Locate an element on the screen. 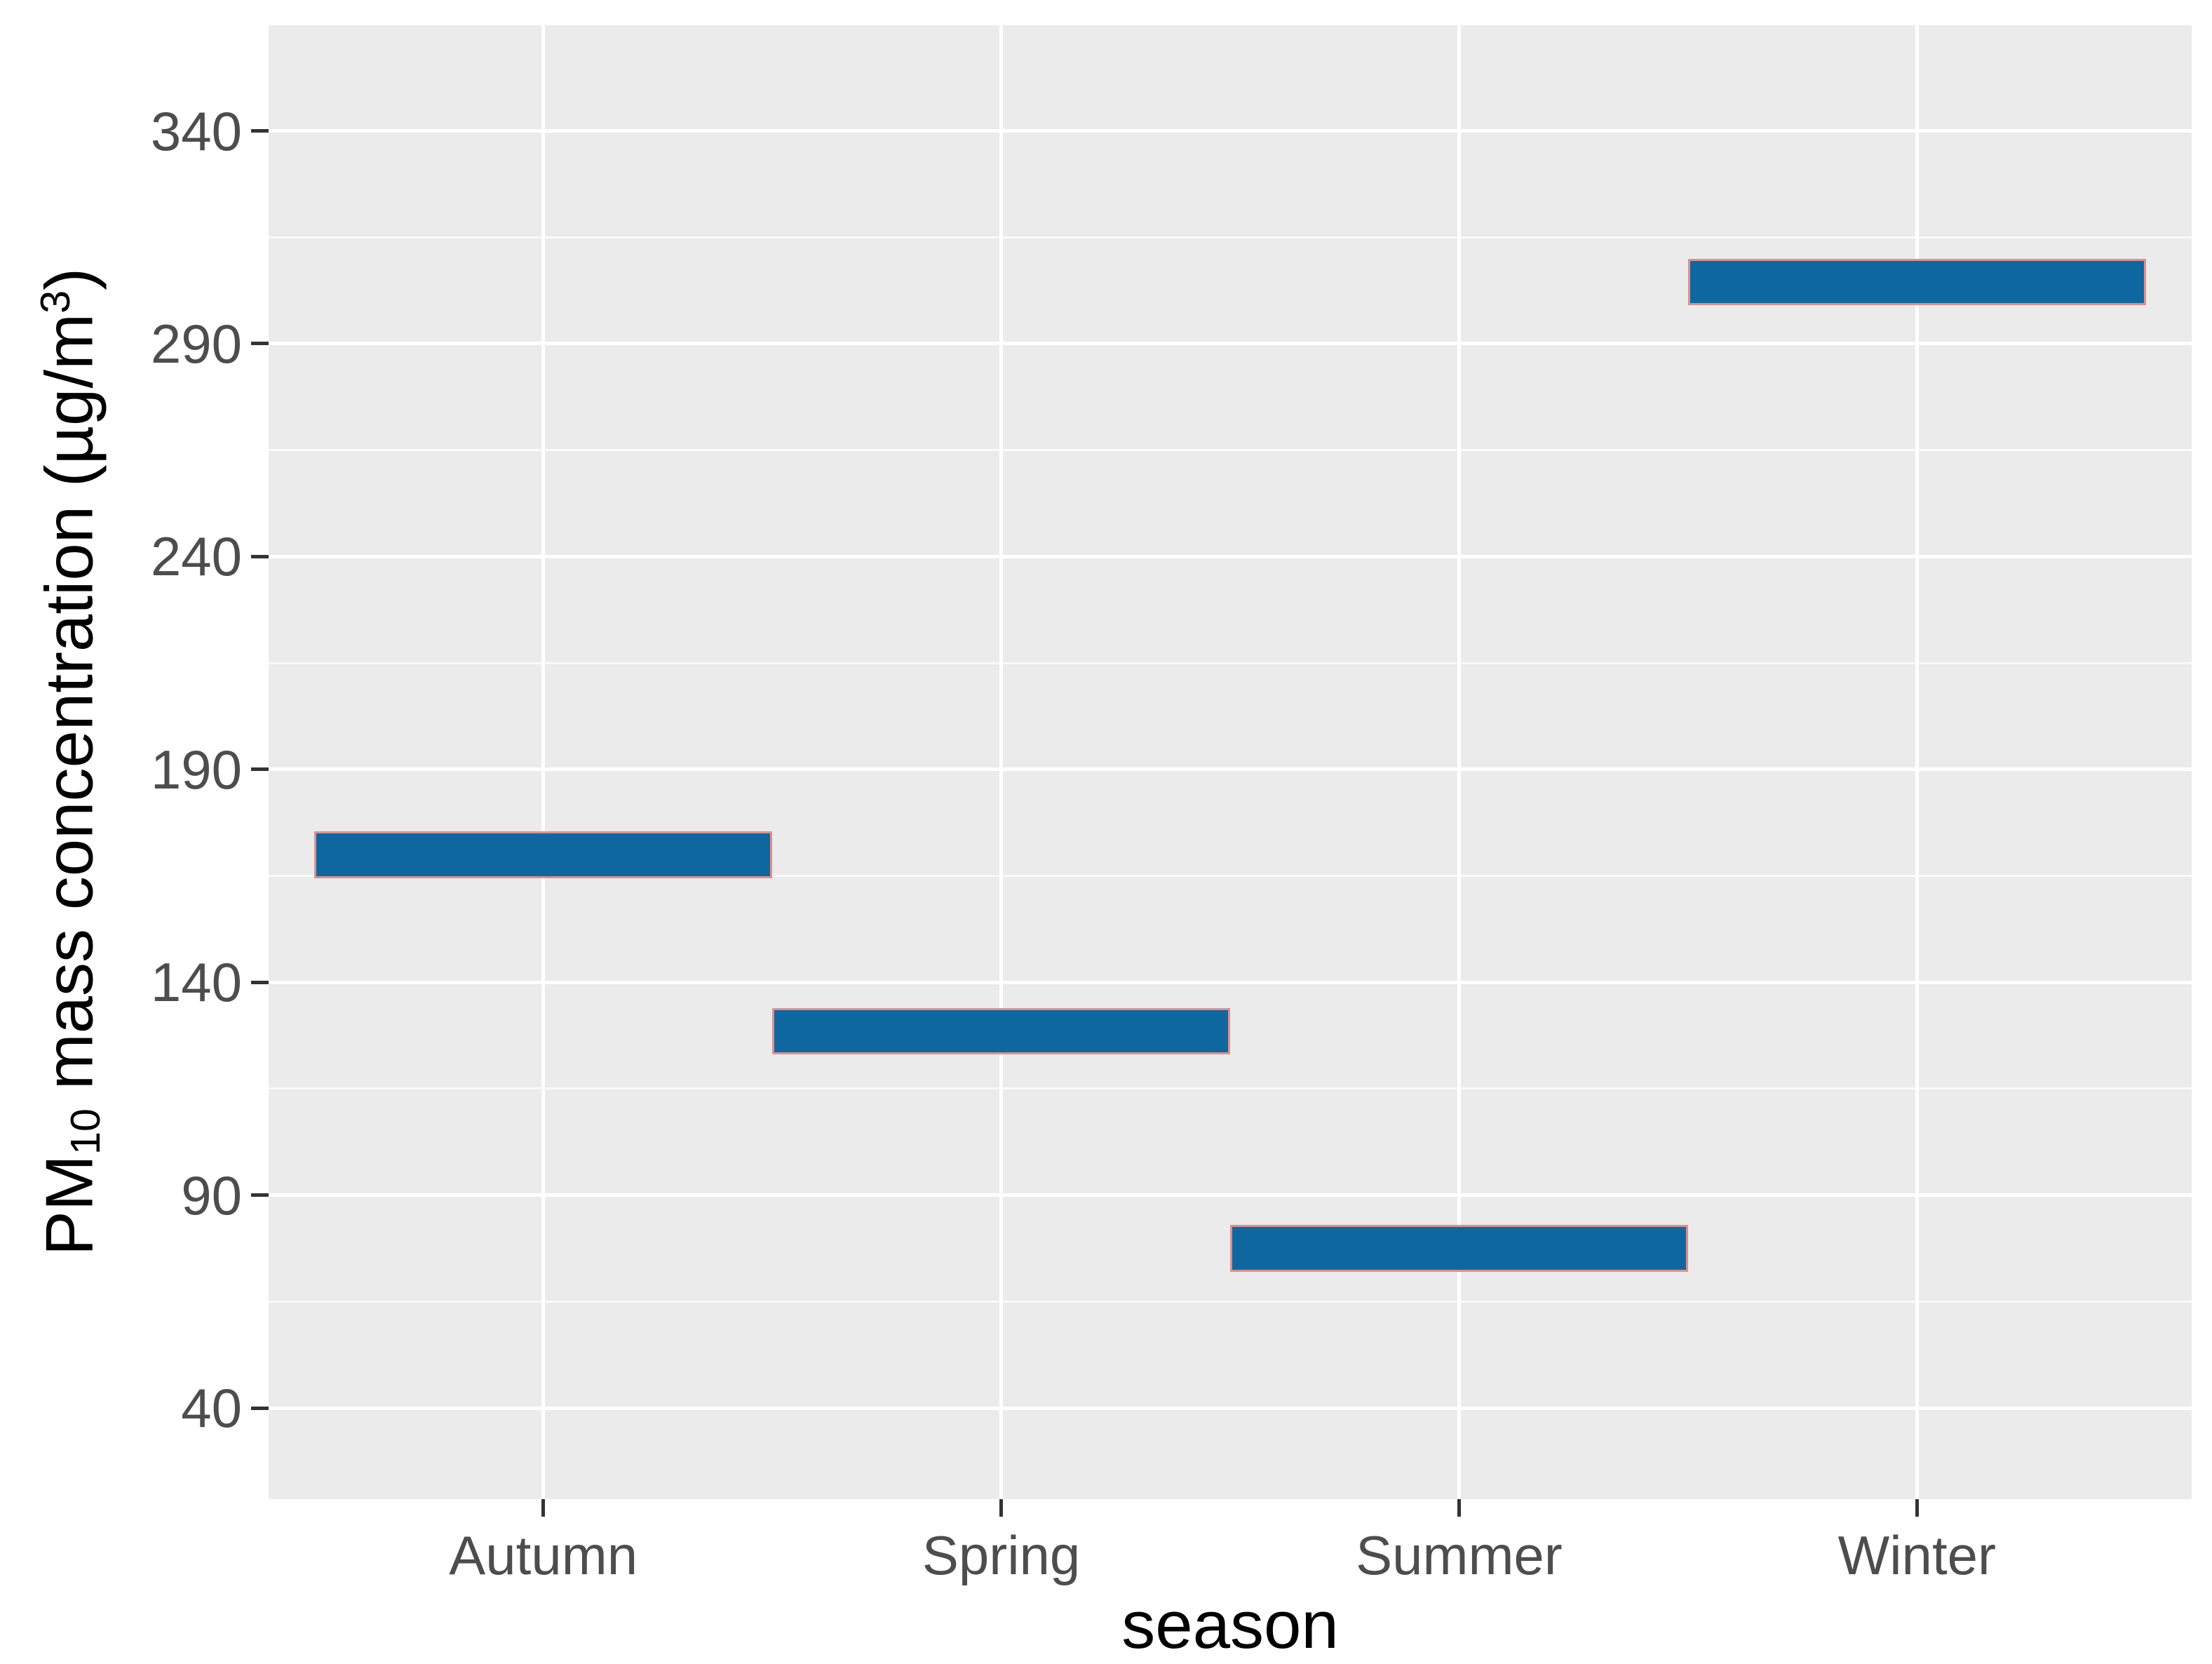  crossbar-autumn is located at coordinates (544, 854).